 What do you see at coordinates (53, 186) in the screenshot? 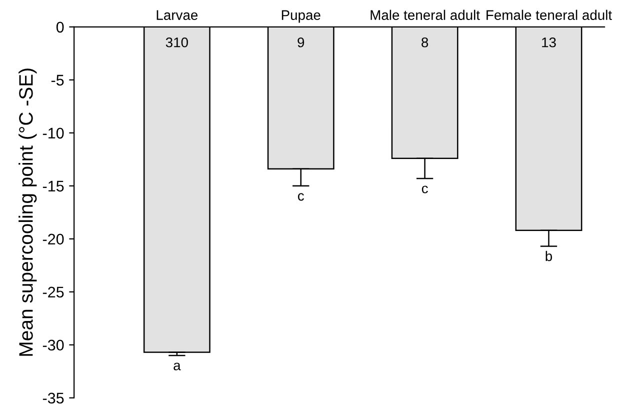
I see `y-tick-label: -15` at bounding box center [53, 186].